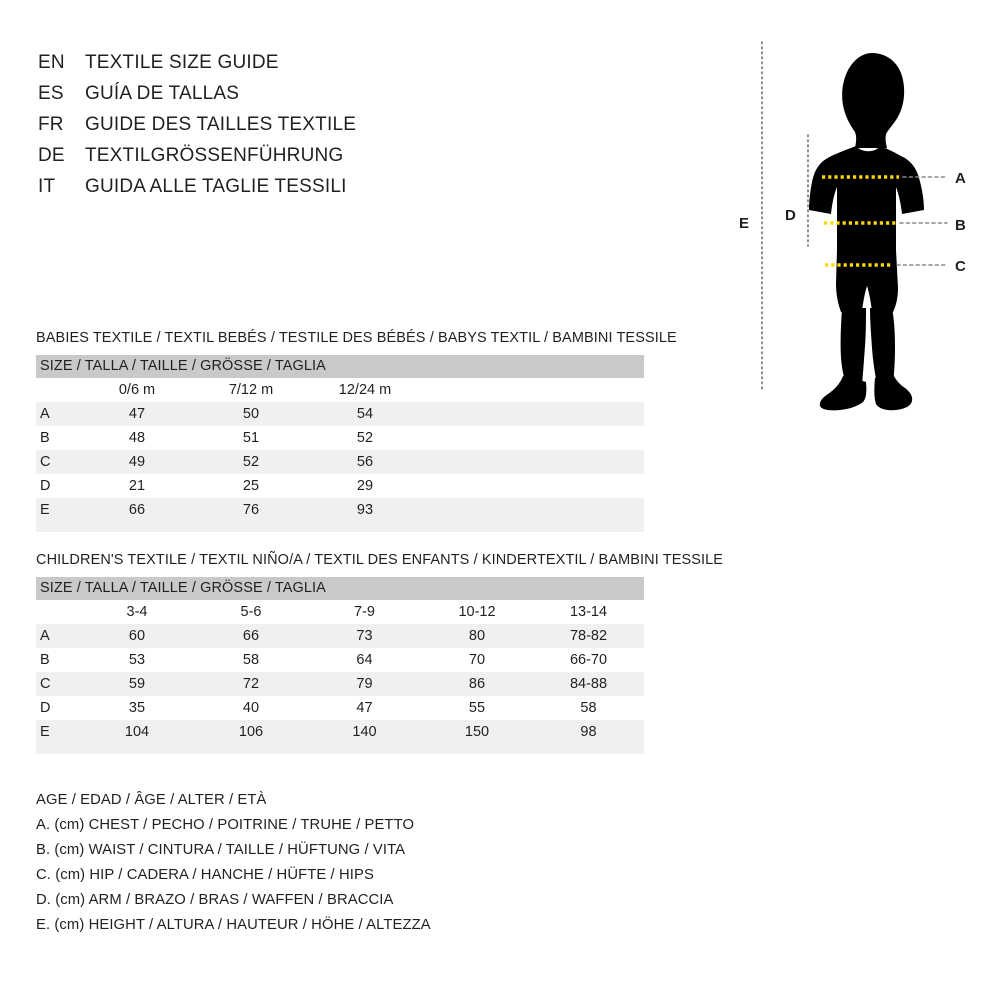 The image size is (1000, 1000). I want to click on children-cell: 86, so click(477, 684).